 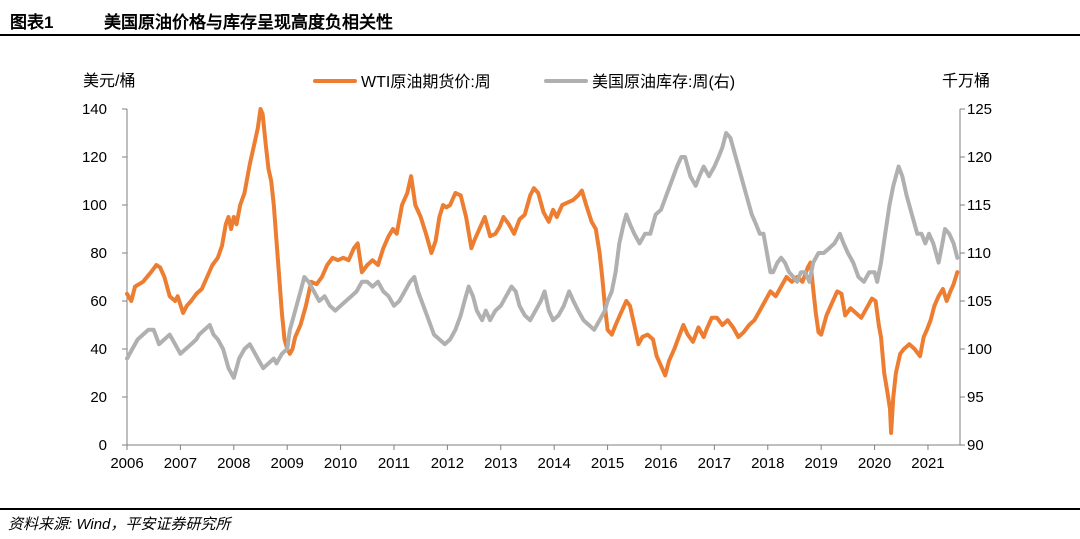 What do you see at coordinates (927, 463) in the screenshot?
I see `x-tick-label: 2021` at bounding box center [927, 463].